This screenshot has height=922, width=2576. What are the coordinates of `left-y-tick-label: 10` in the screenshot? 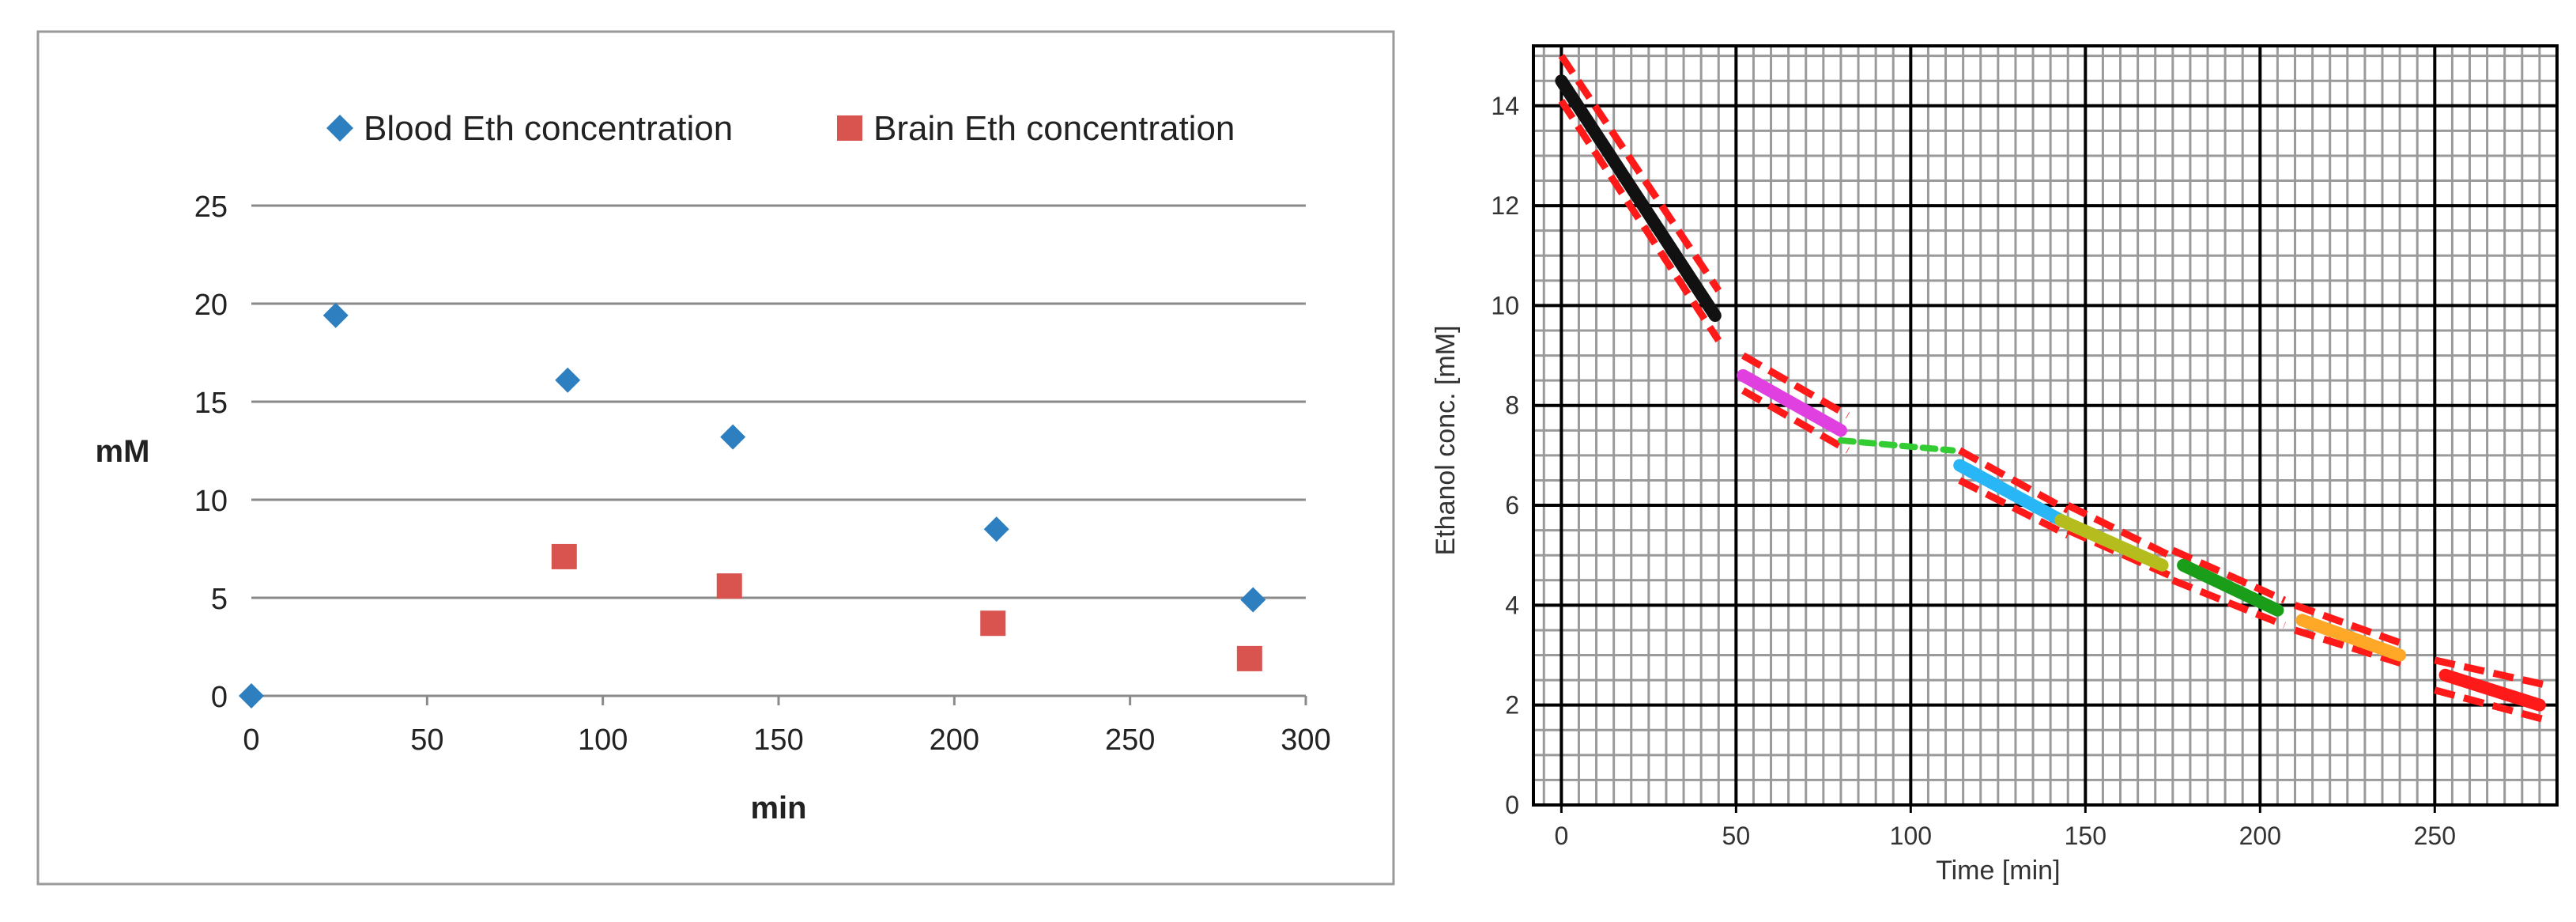 It's located at (211, 501).